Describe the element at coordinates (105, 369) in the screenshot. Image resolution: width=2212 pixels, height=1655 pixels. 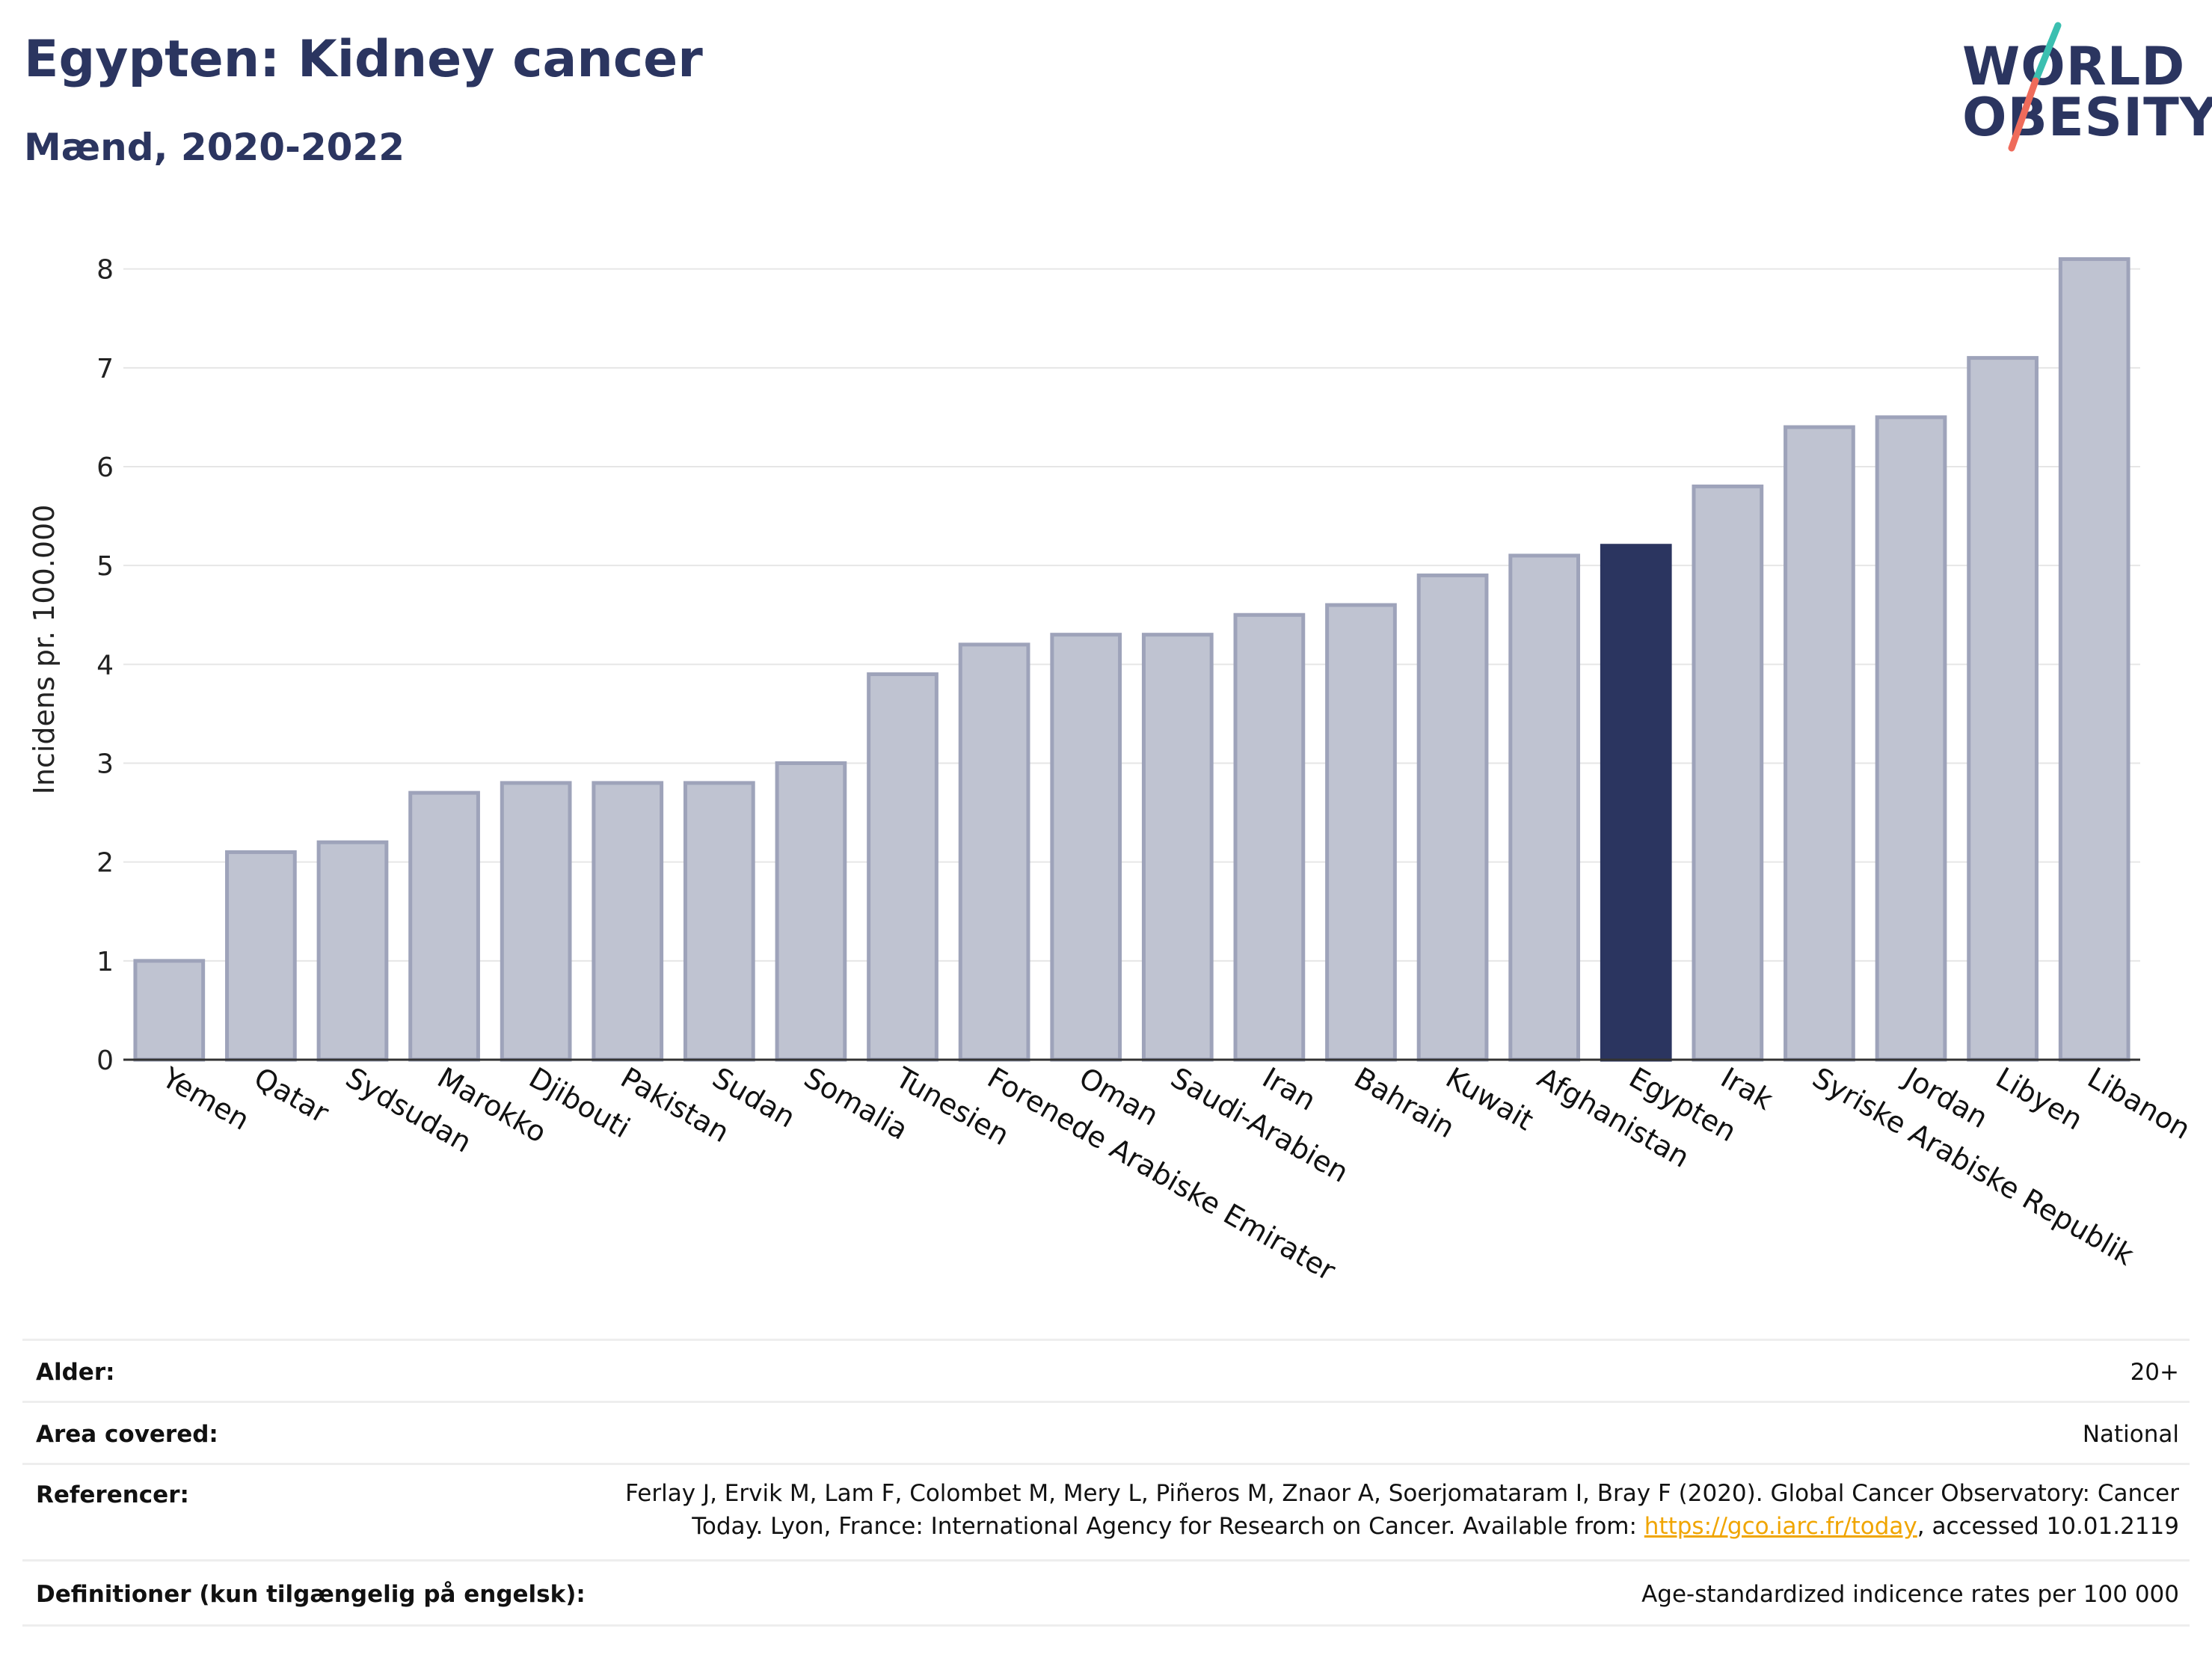
I see `y-tick-label: 7` at that location.